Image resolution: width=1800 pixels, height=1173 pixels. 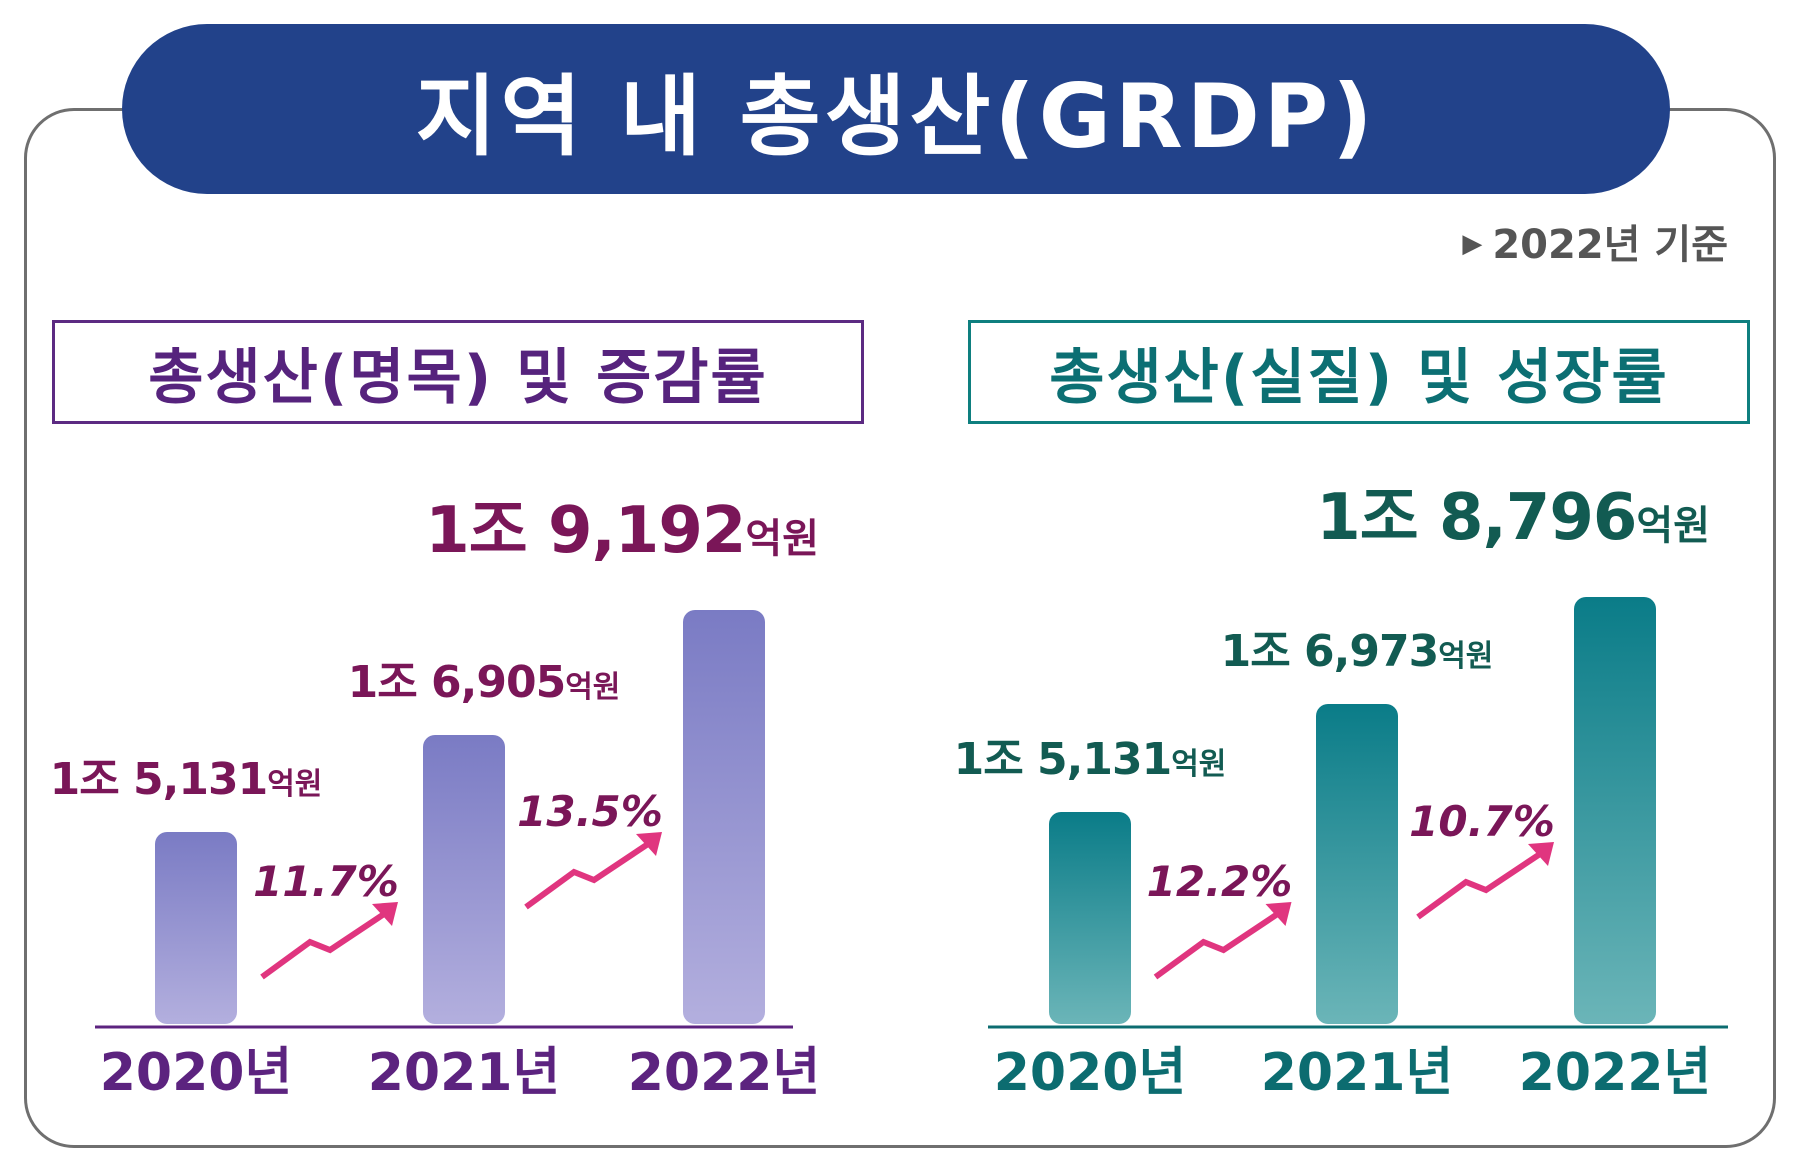 What do you see at coordinates (1472, 244) in the screenshot?
I see `triangle-icon: ▶` at bounding box center [1472, 244].